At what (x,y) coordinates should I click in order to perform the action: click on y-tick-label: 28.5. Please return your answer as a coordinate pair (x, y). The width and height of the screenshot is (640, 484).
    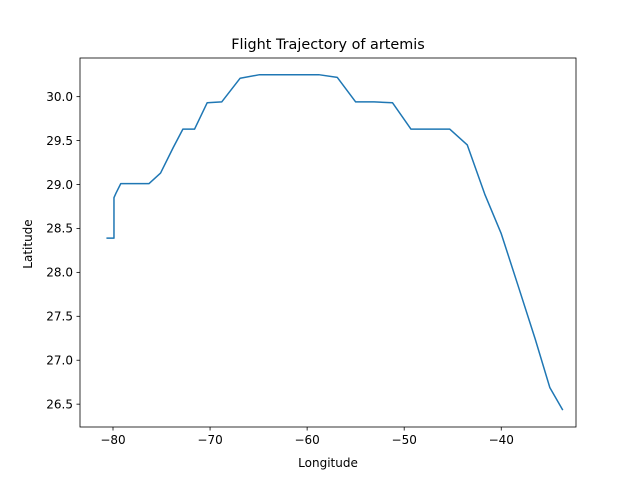
    Looking at the image, I should click on (59, 229).